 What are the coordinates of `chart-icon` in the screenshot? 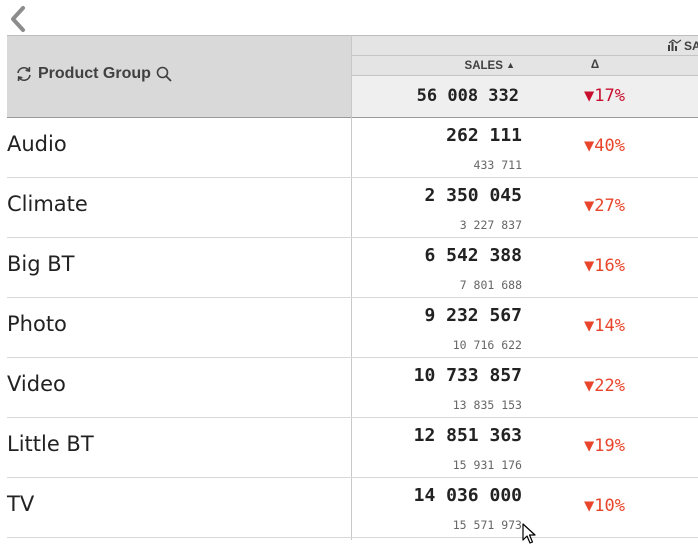 It's located at (675, 46).